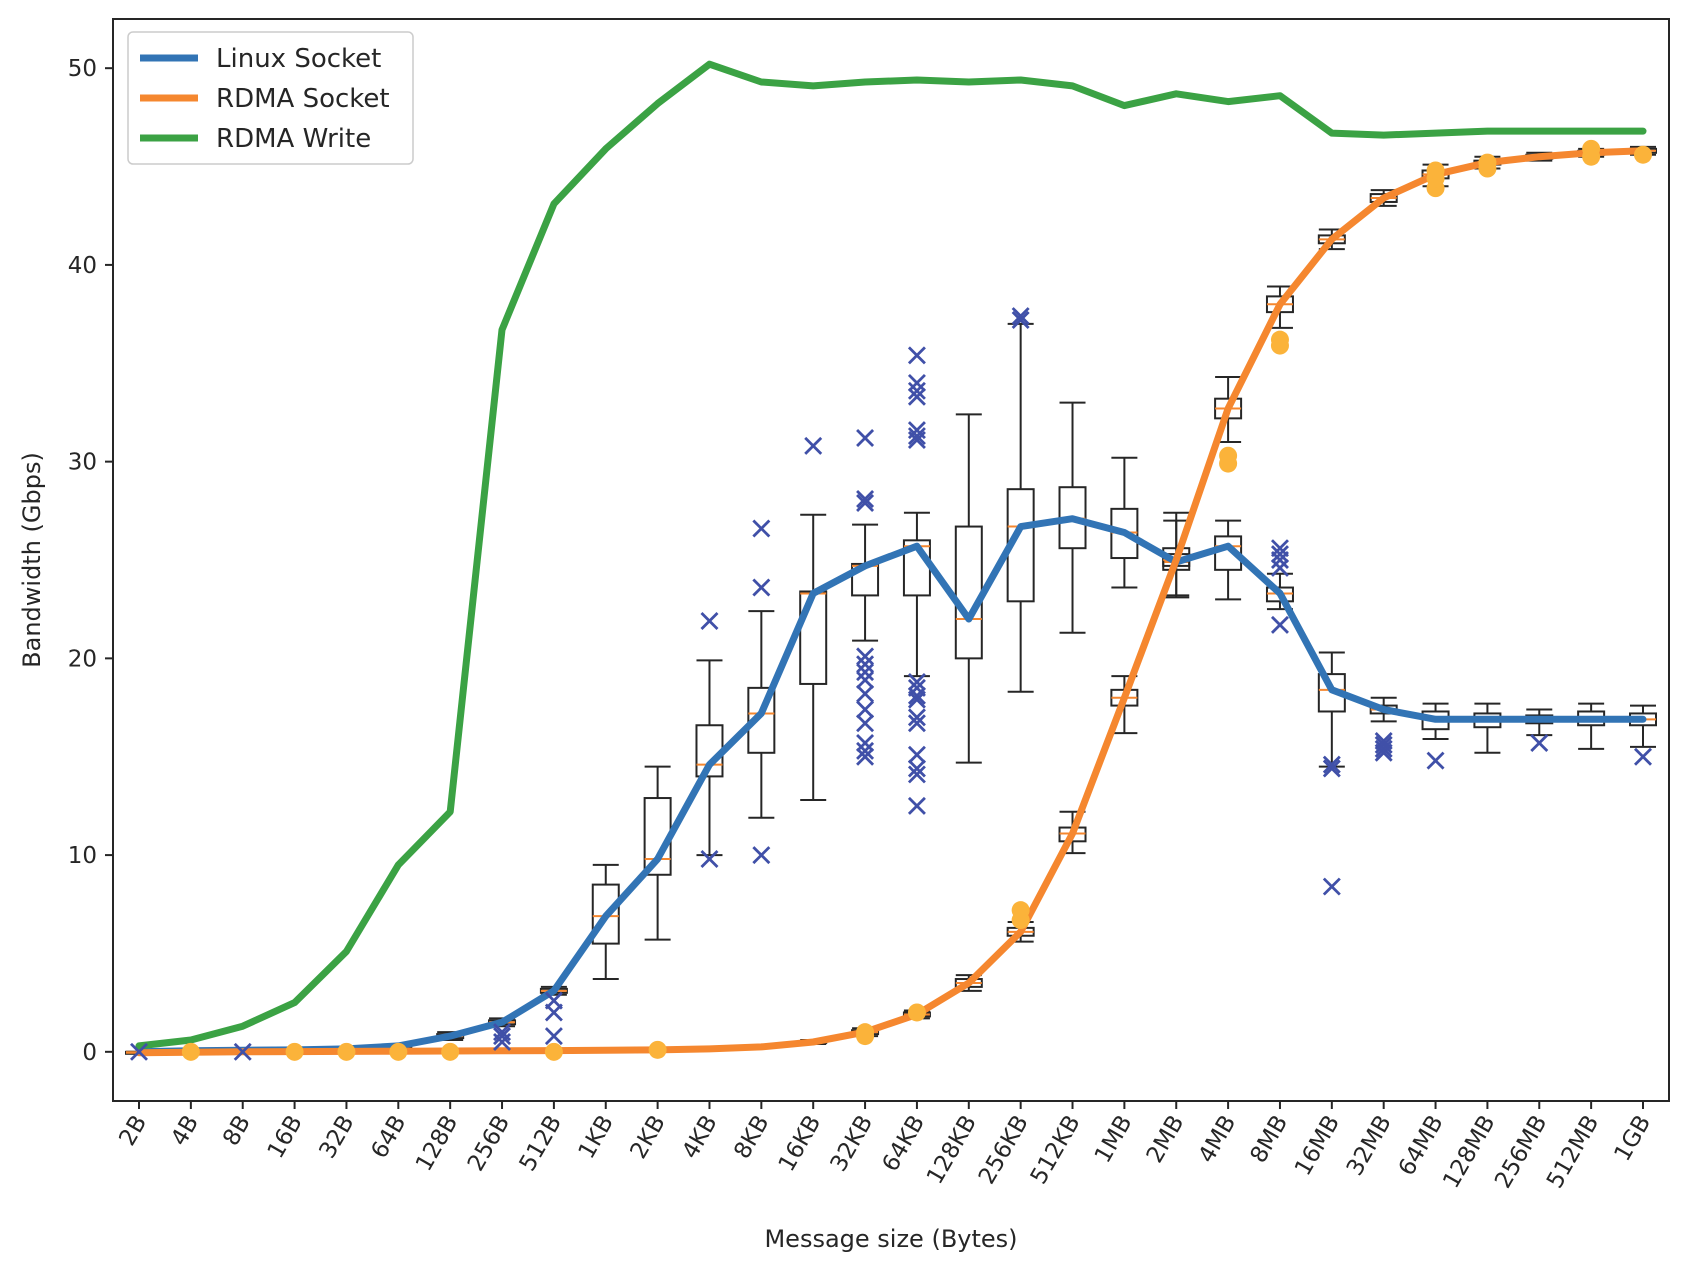  What do you see at coordinates (90, 561) in the screenshot?
I see `y-axis-ticks: 0 10 20 30 40 50` at bounding box center [90, 561].